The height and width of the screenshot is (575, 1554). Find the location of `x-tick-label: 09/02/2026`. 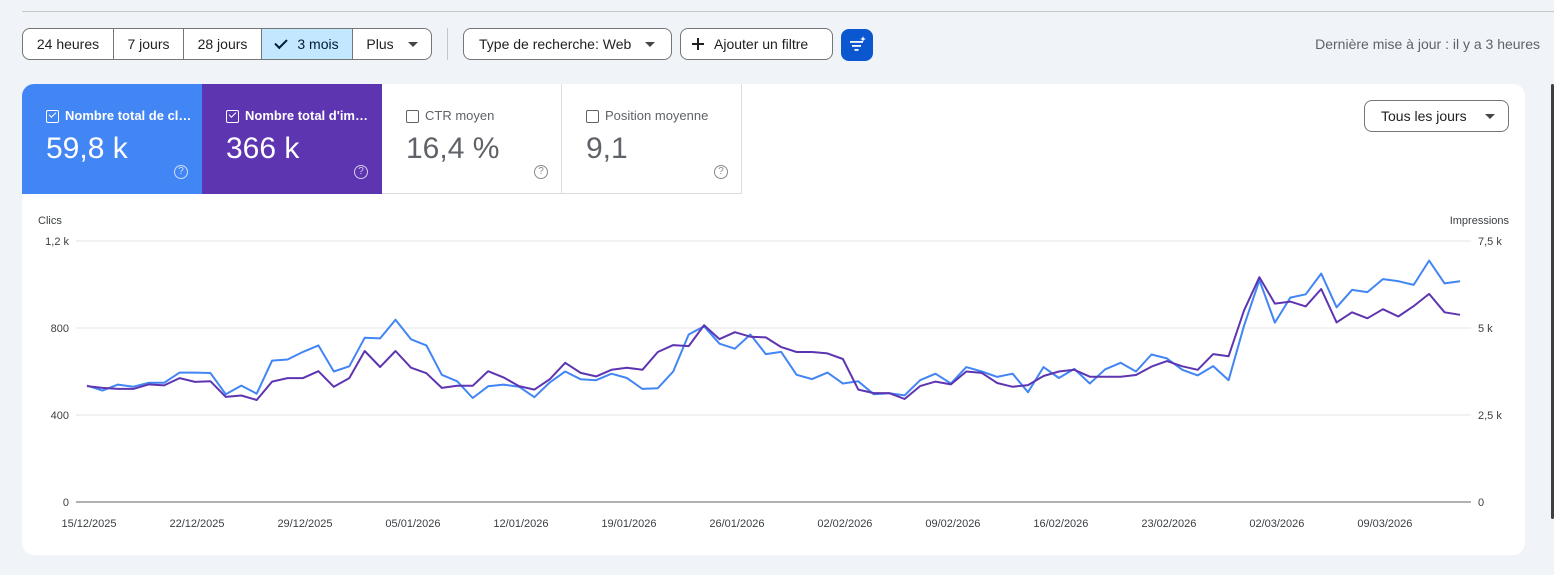

x-tick-label: 09/02/2026 is located at coordinates (952, 524).